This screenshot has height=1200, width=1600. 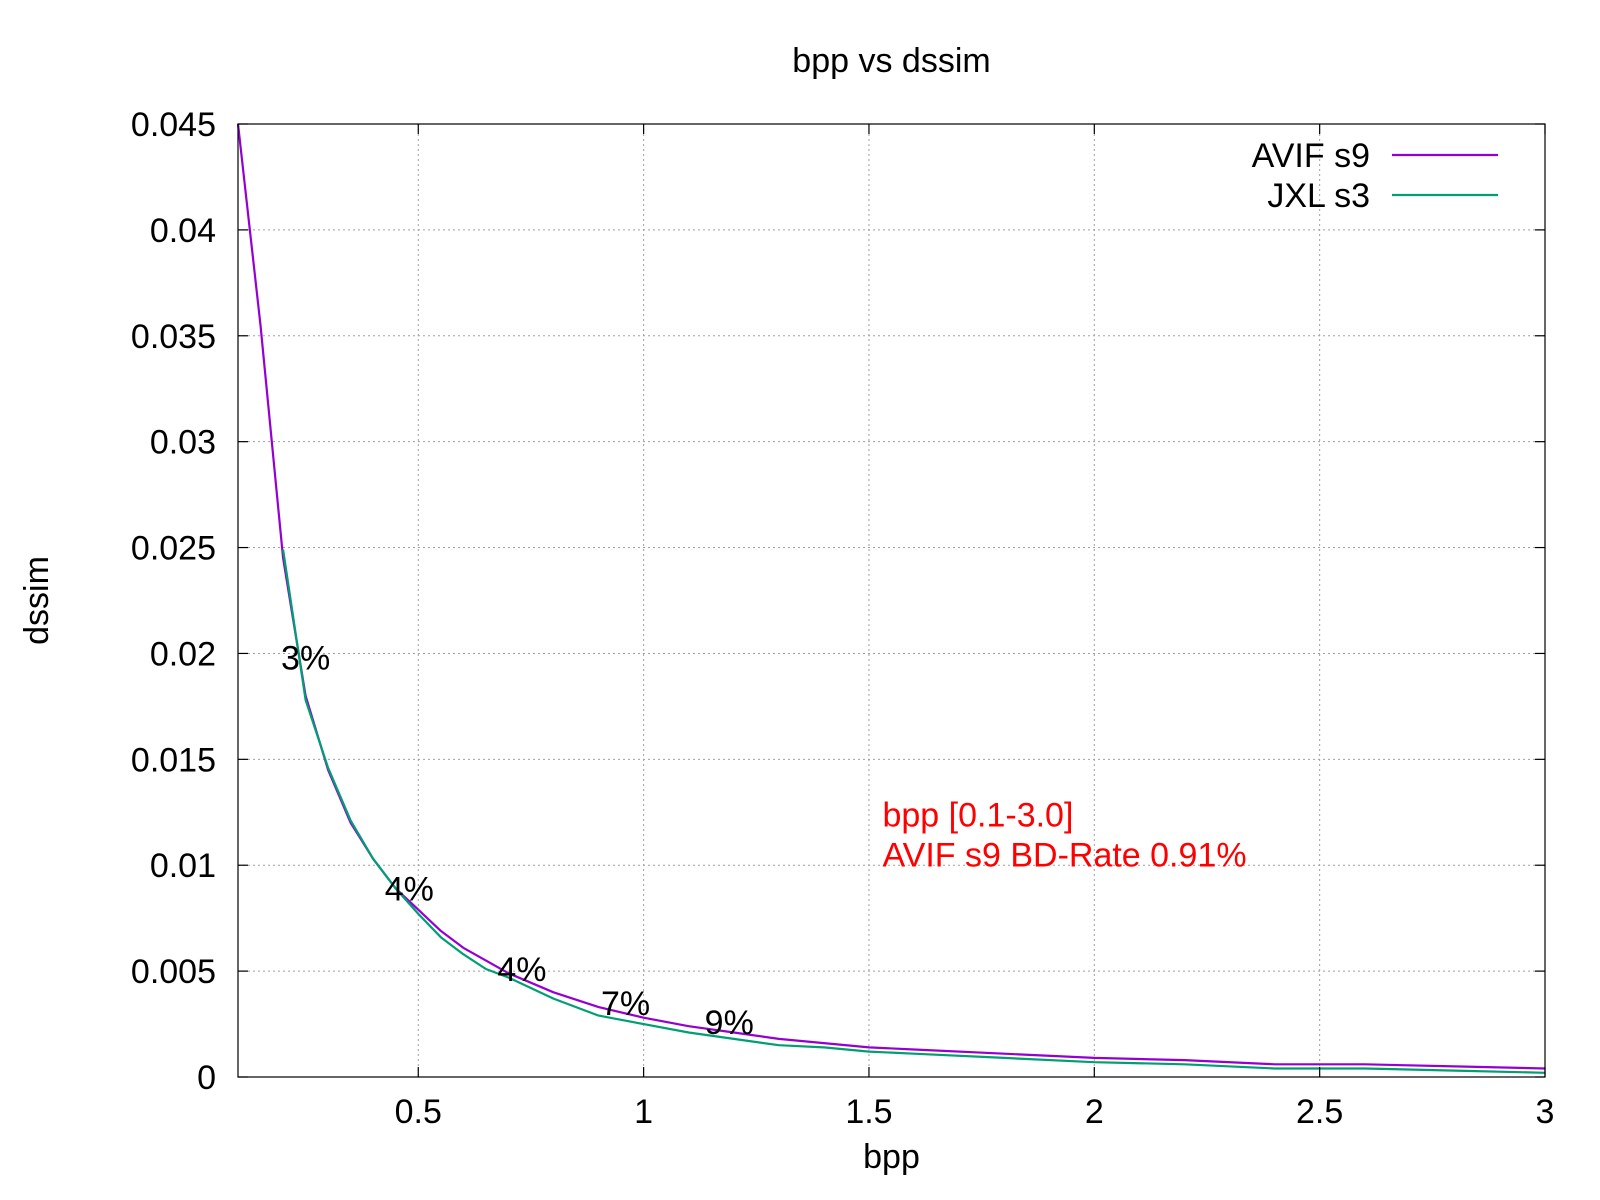 I want to click on legend-label: JXL s3, so click(x=1318, y=196).